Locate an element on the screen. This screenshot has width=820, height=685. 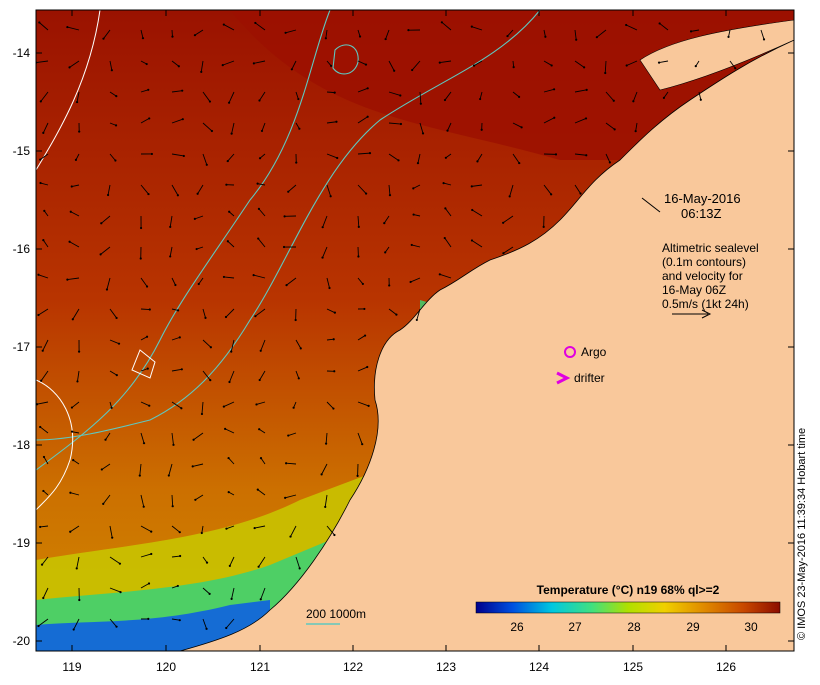
scale-label: 200 1000m is located at coordinates (336, 614).